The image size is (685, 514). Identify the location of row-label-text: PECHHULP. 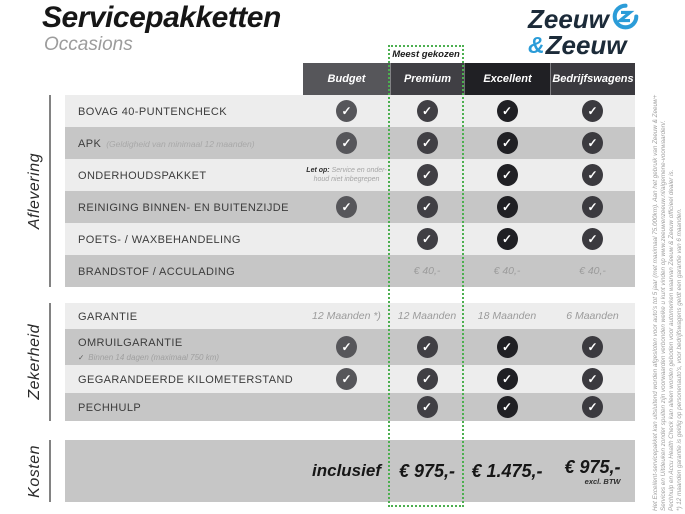
(110, 408).